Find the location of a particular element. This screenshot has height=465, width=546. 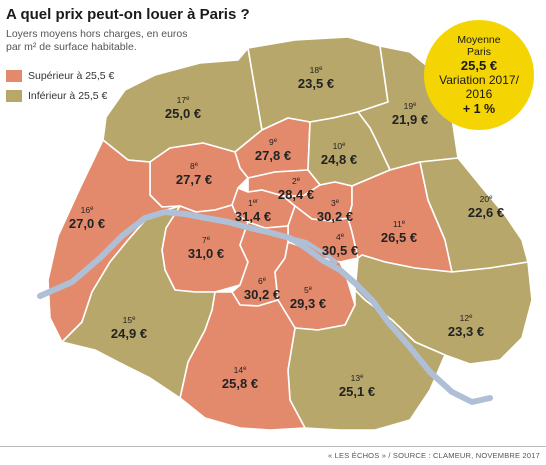

arrondissement-13-value: 25,1 € is located at coordinates (357, 391).